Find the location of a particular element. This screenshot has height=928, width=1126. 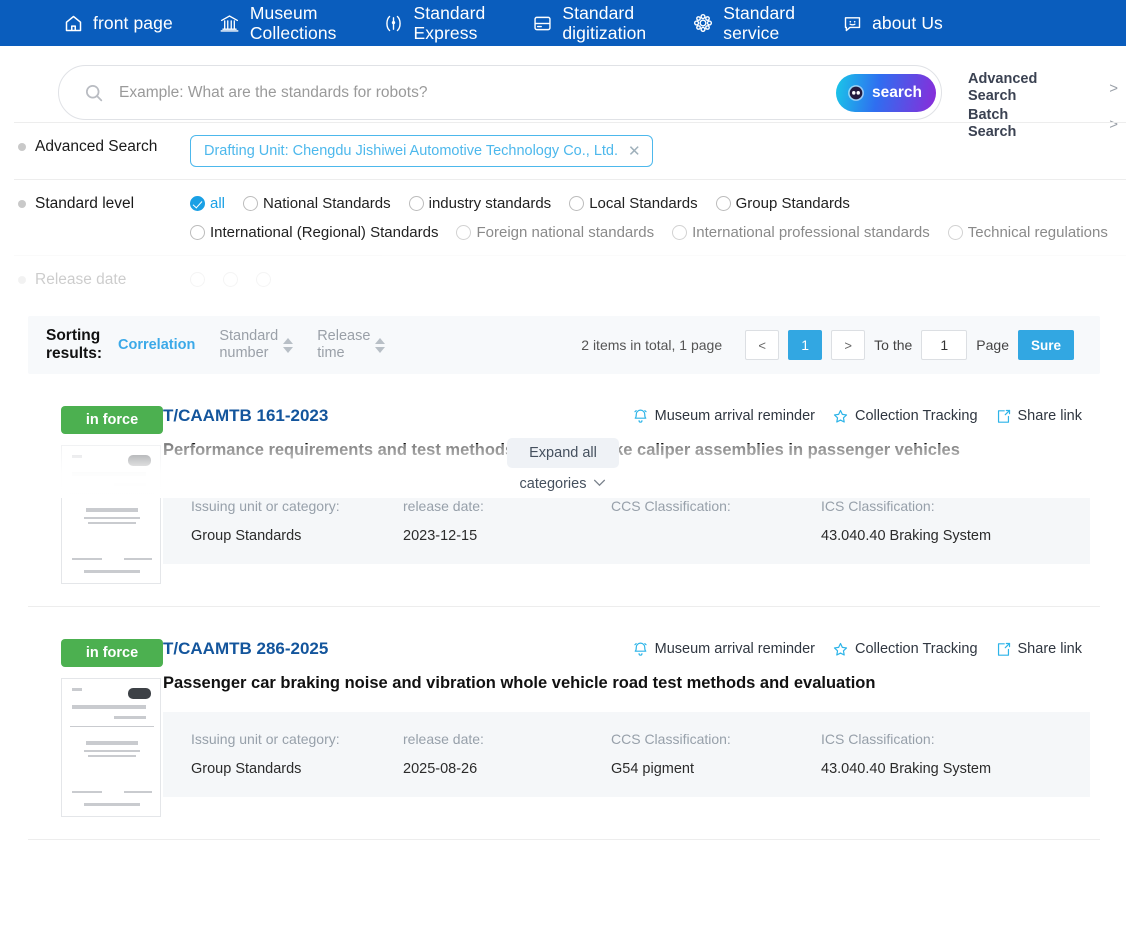

pagination-to-the-label: To the is located at coordinates (893, 345).